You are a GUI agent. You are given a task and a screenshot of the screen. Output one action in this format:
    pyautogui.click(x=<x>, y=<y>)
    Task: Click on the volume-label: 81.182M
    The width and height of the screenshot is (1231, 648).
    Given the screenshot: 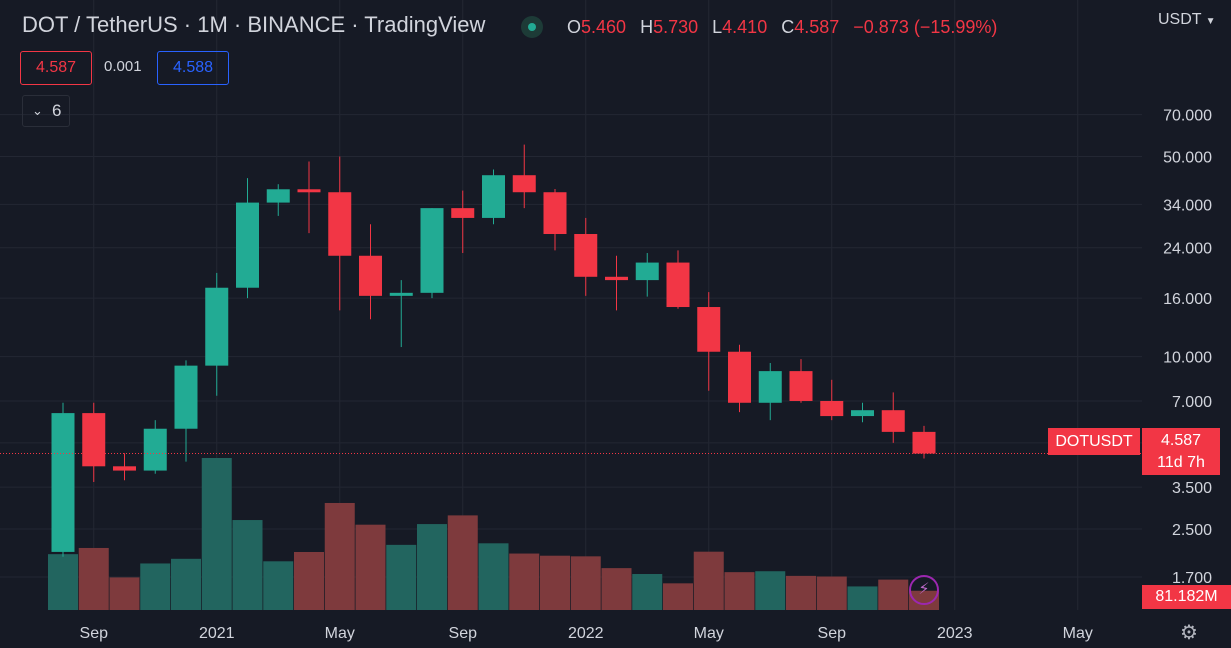 What is the action you would take?
    pyautogui.click(x=1186, y=597)
    